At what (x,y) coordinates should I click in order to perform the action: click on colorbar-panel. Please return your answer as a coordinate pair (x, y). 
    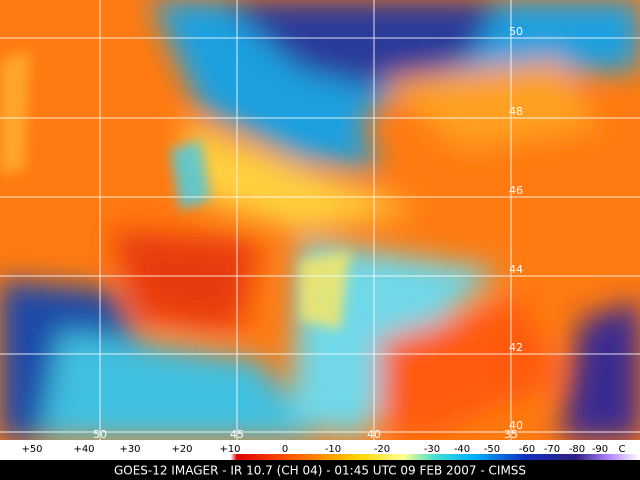
    Looking at the image, I should click on (320, 449).